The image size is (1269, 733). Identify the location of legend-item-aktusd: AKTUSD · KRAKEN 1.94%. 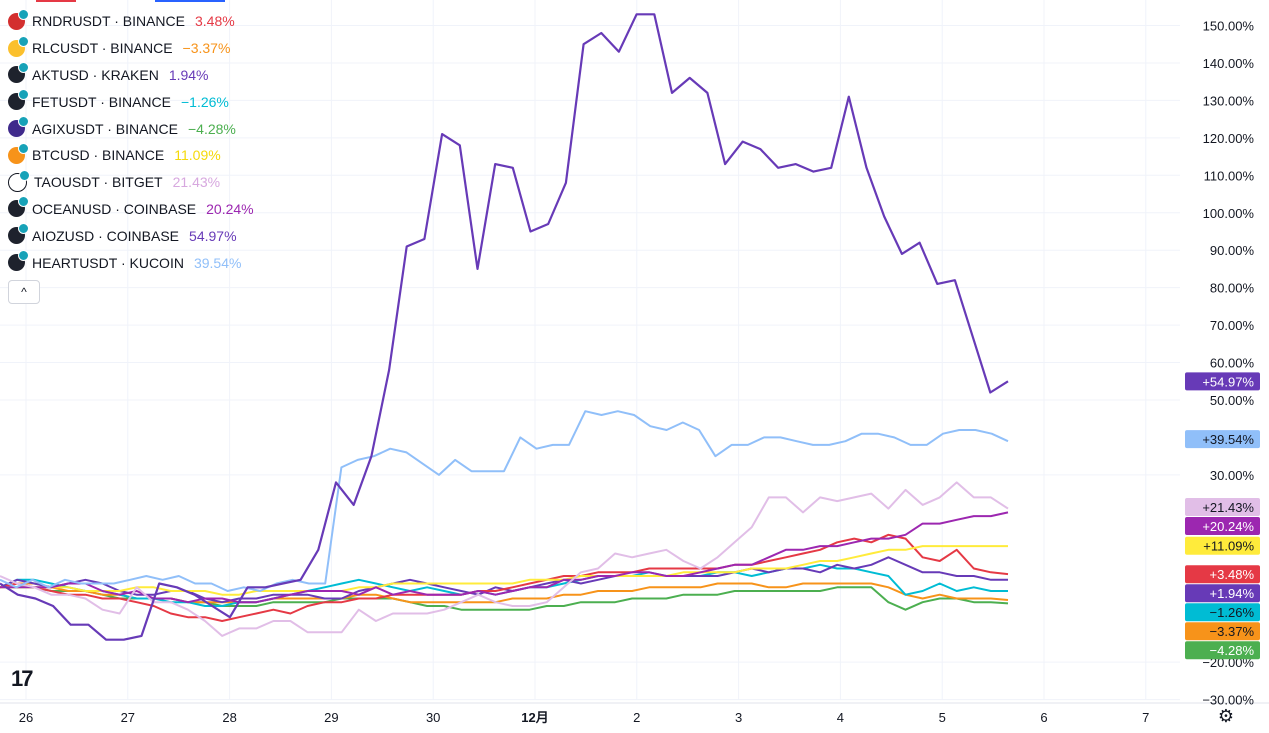
(131, 75).